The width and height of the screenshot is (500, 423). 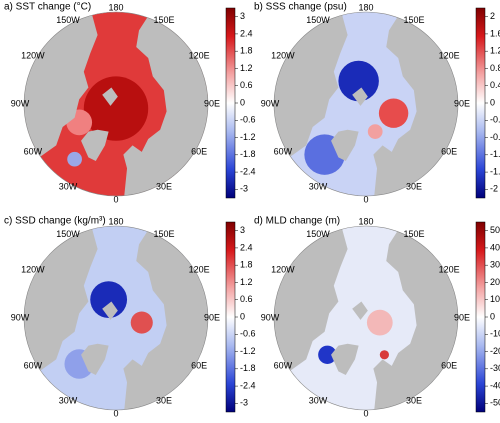 I want to click on colorbar-tick-label: -300, so click(x=495, y=368).